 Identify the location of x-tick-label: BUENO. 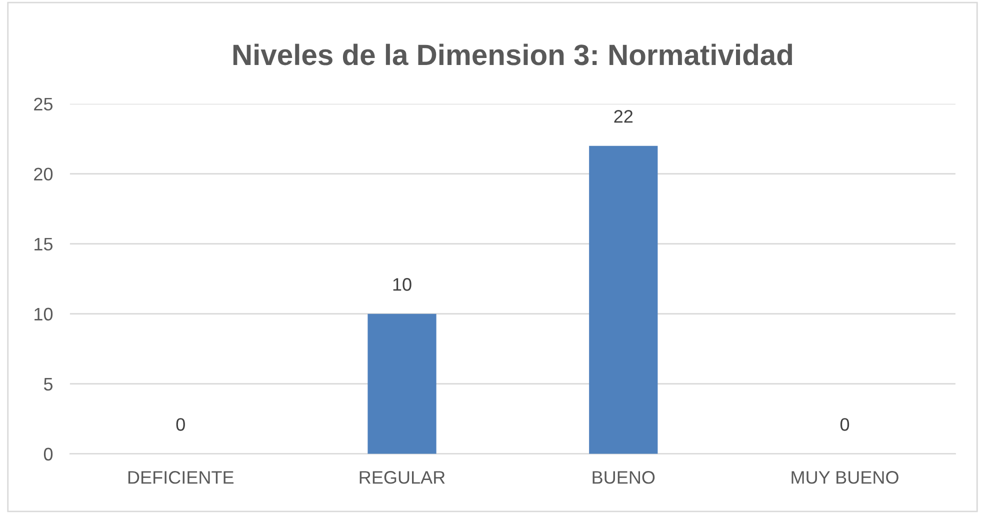
(623, 477).